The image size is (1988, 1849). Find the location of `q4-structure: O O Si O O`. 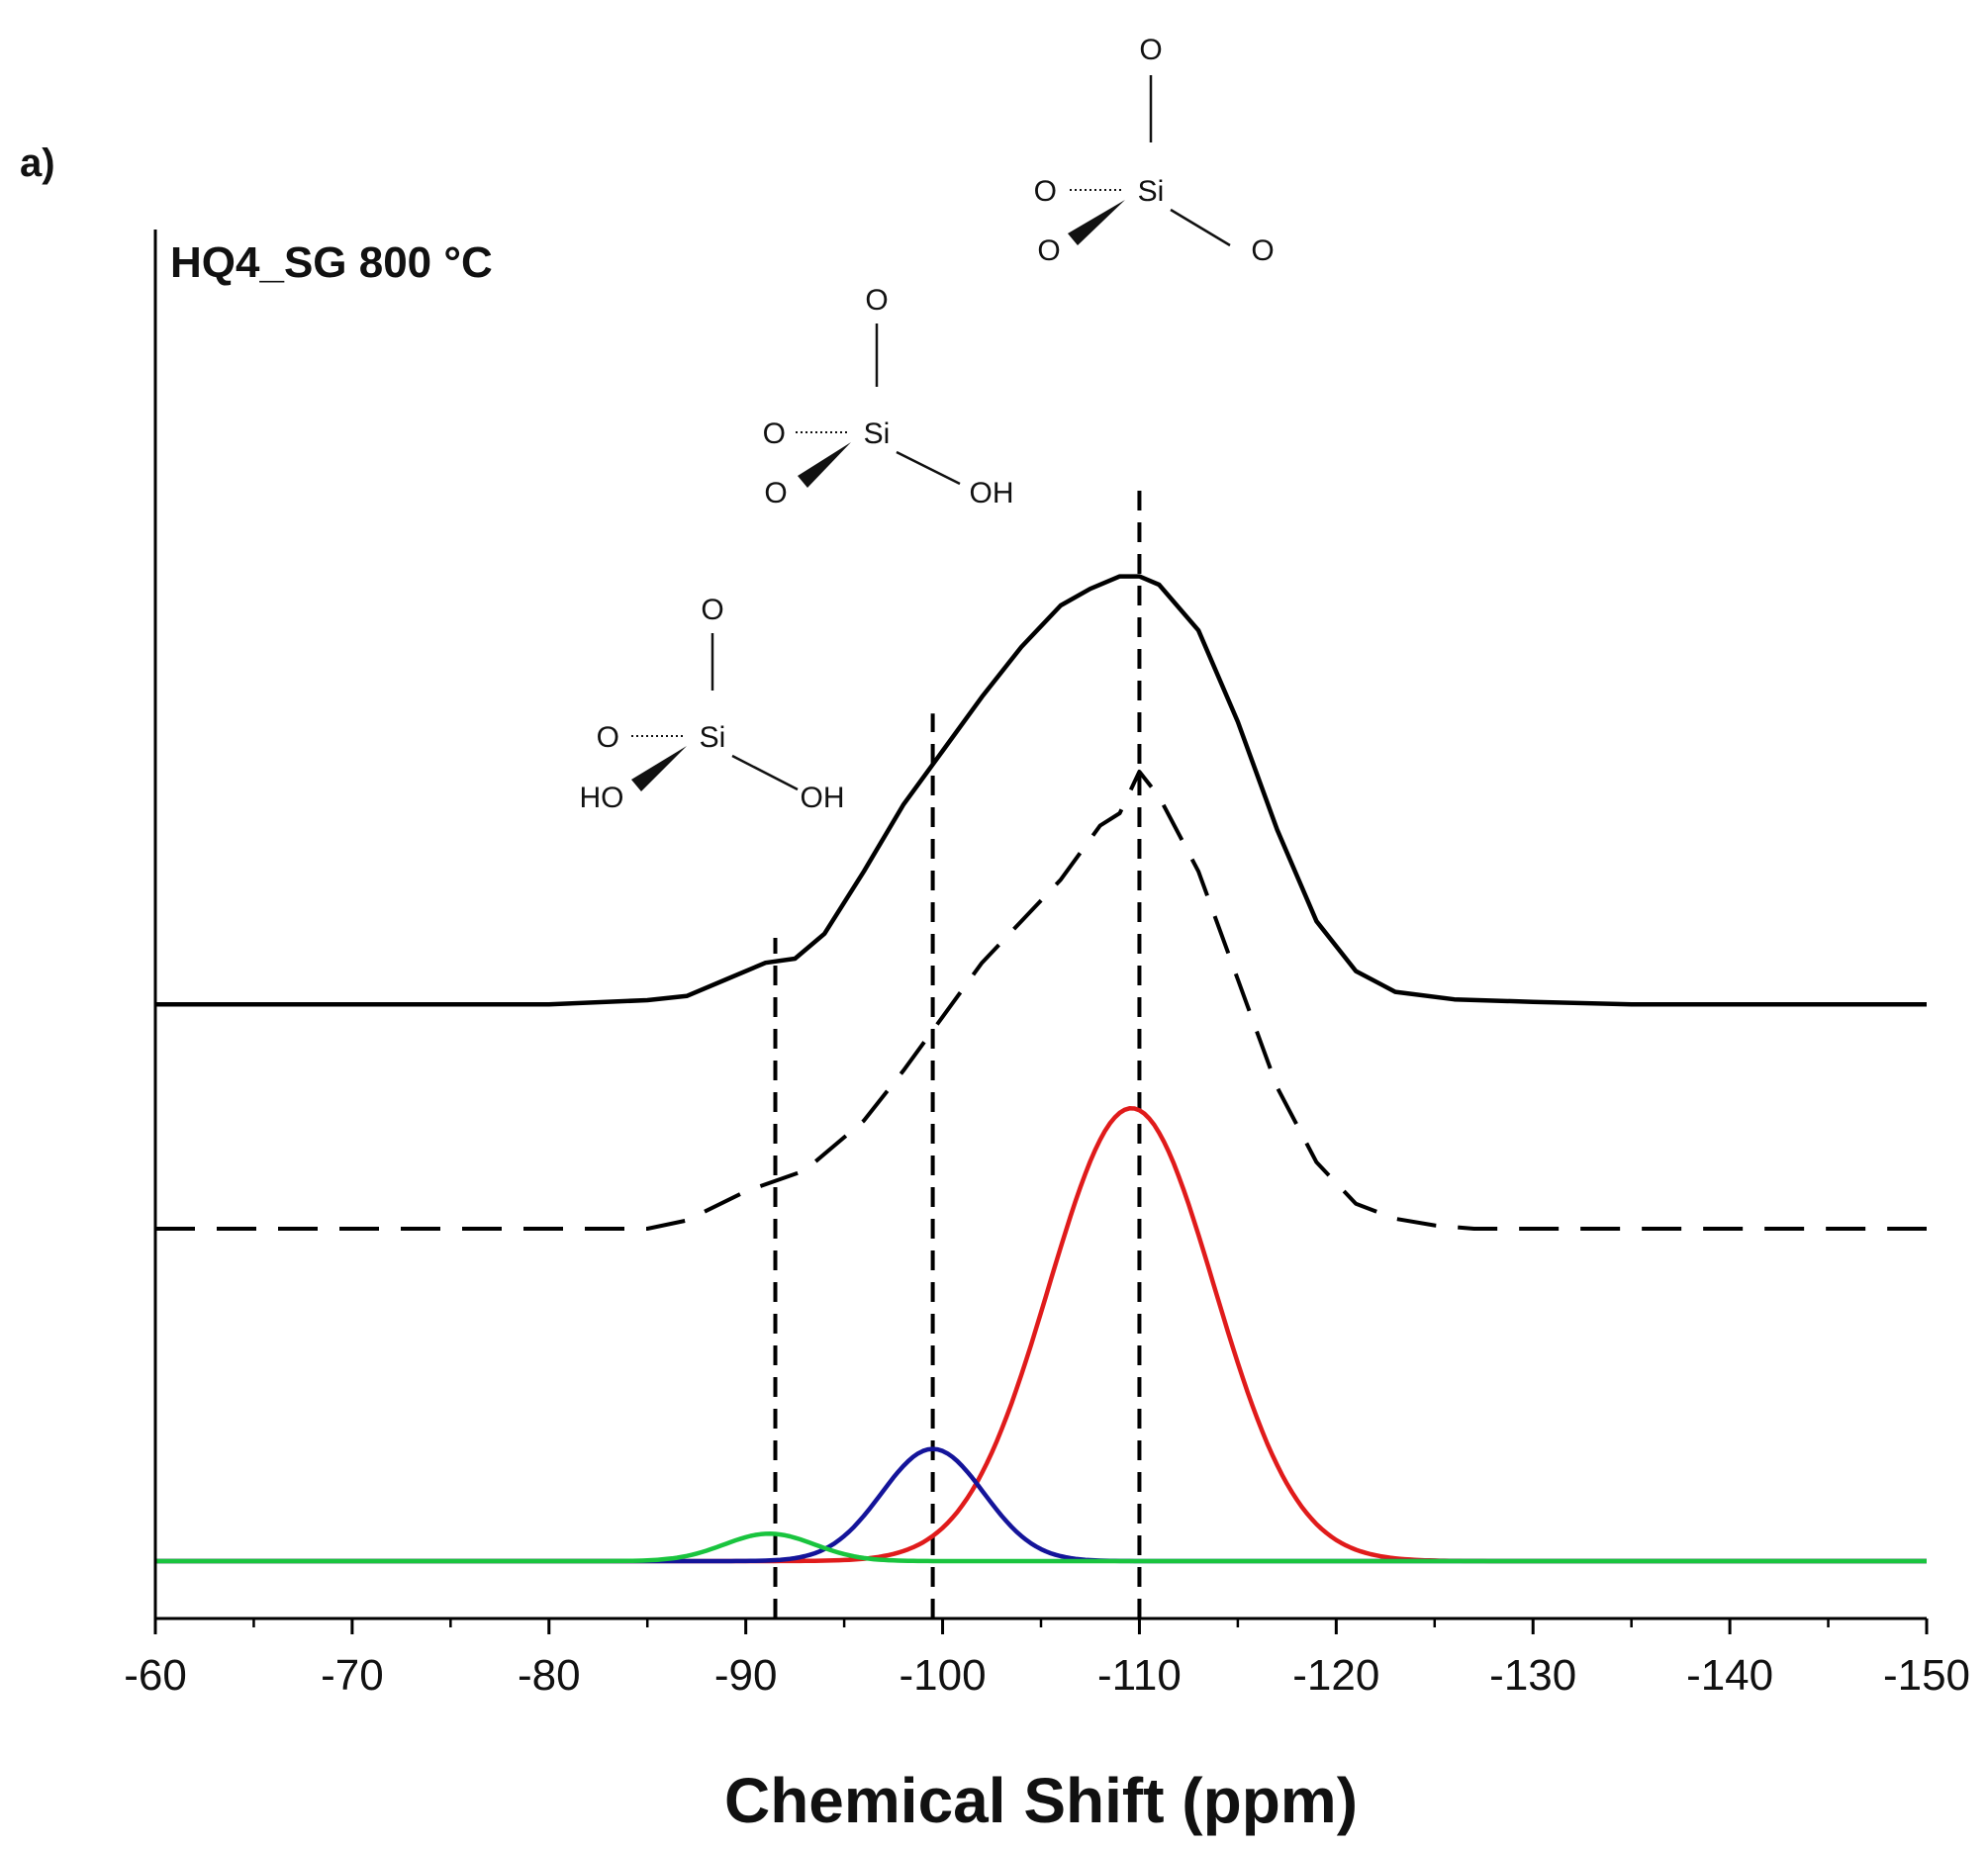

q4-structure: O O Si O O is located at coordinates (1155, 150).